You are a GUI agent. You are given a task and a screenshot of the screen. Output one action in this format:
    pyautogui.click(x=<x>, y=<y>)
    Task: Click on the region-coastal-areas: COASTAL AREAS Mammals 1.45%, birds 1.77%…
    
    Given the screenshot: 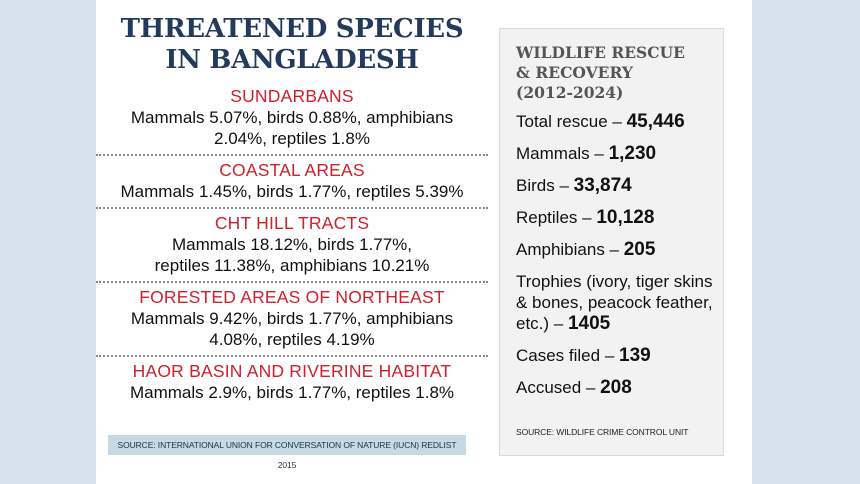 What is the action you would take?
    pyautogui.click(x=292, y=178)
    